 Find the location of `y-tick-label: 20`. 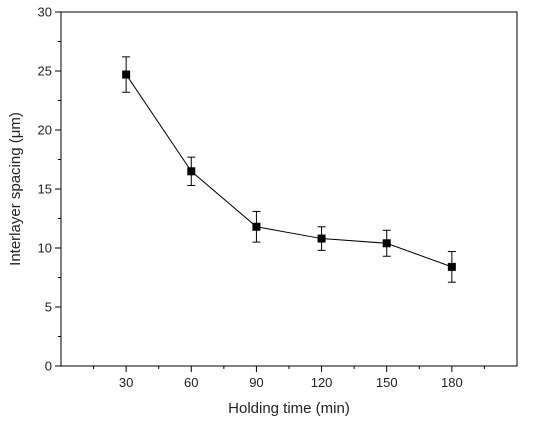

y-tick-label: 20 is located at coordinates (45, 130).